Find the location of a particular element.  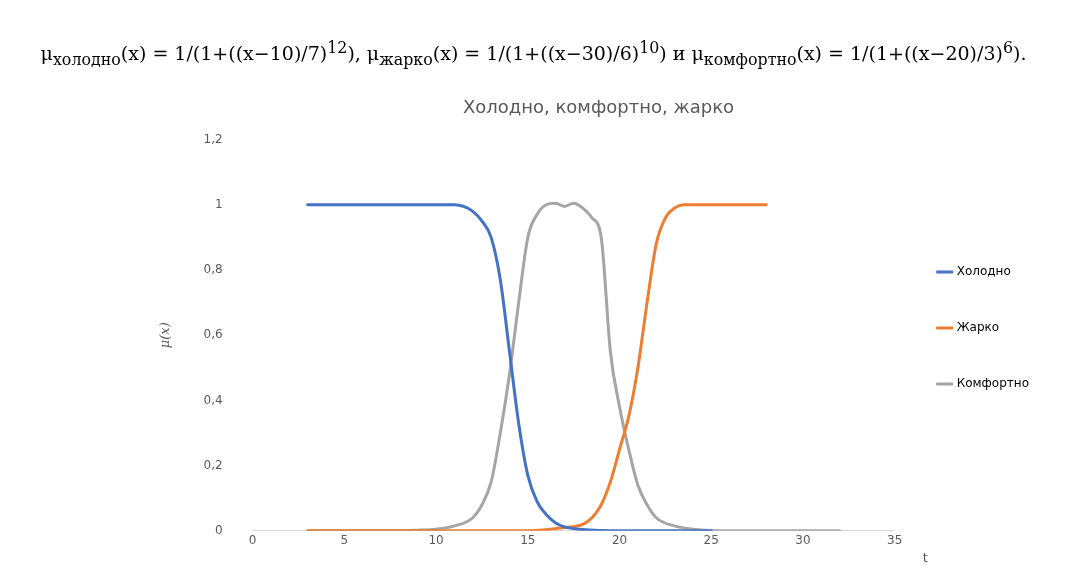

chart-title: Холодно, комфортно, жарко is located at coordinates (598, 107).